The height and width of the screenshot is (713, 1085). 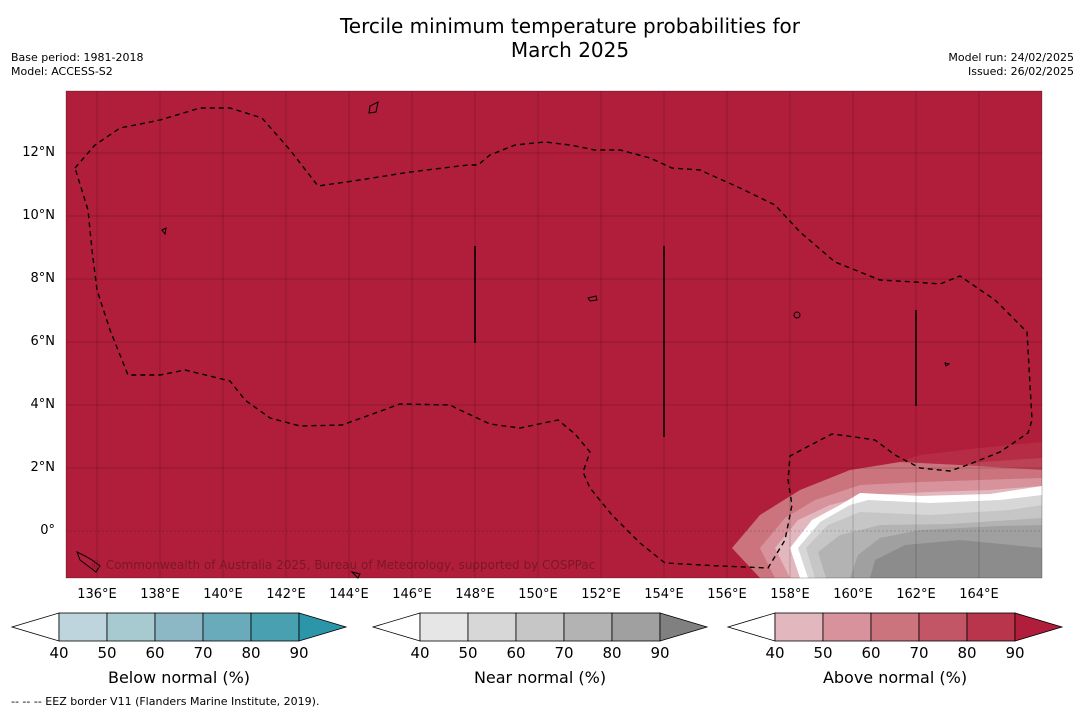 What do you see at coordinates (664, 594) in the screenshot?
I see `lon-label-154e: 154°E` at bounding box center [664, 594].